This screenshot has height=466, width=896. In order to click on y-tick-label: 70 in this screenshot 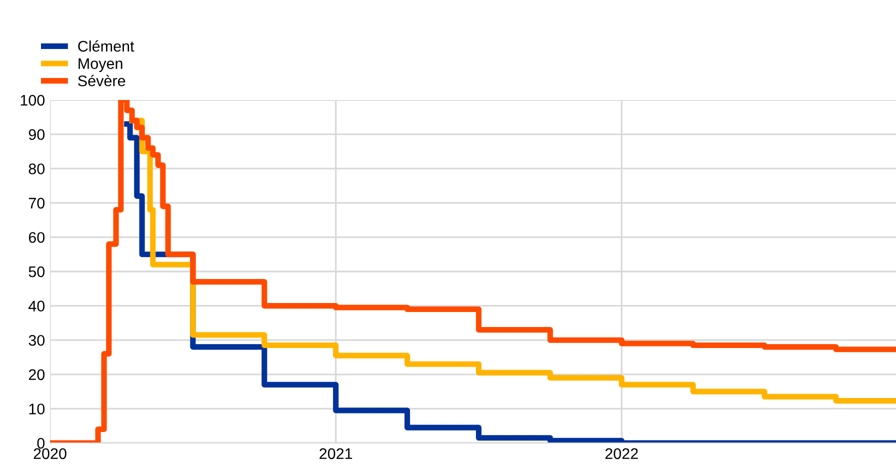, I will do `click(36, 203)`.